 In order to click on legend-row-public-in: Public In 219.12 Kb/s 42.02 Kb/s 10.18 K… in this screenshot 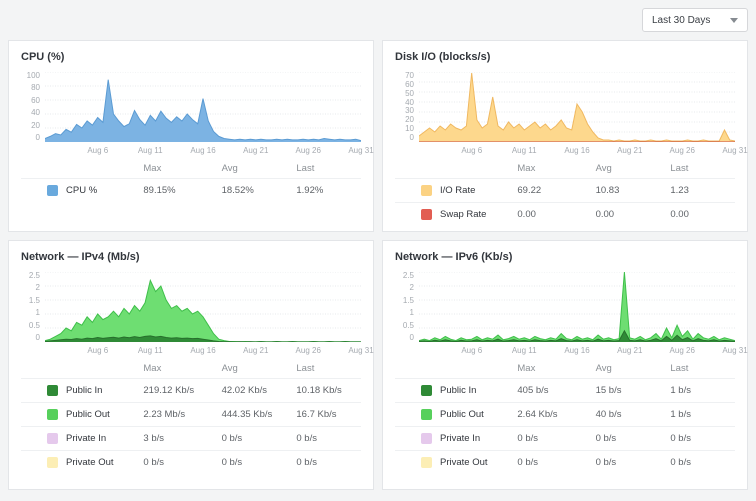, I will do `click(191, 390)`.